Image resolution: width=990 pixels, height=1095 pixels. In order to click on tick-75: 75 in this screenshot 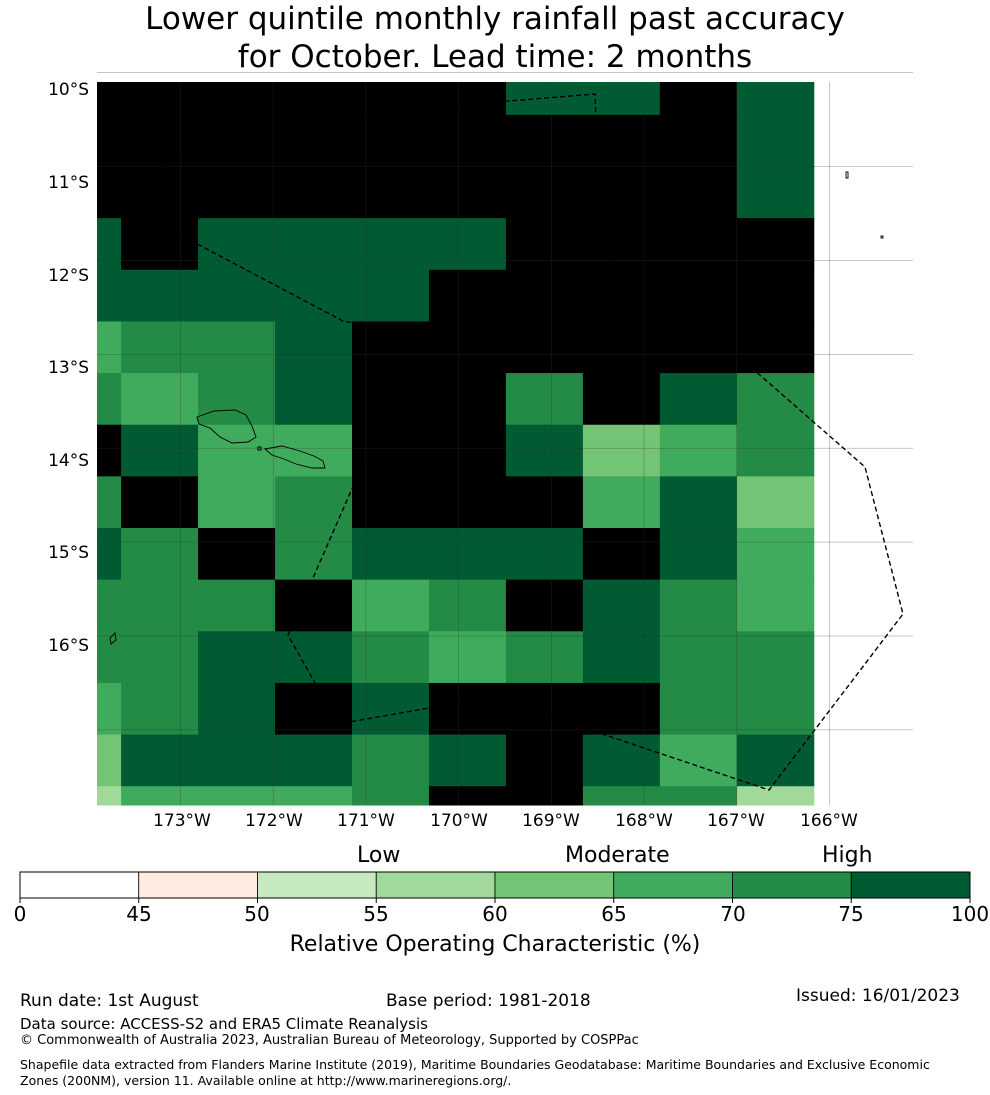, I will do `click(851, 914)`.